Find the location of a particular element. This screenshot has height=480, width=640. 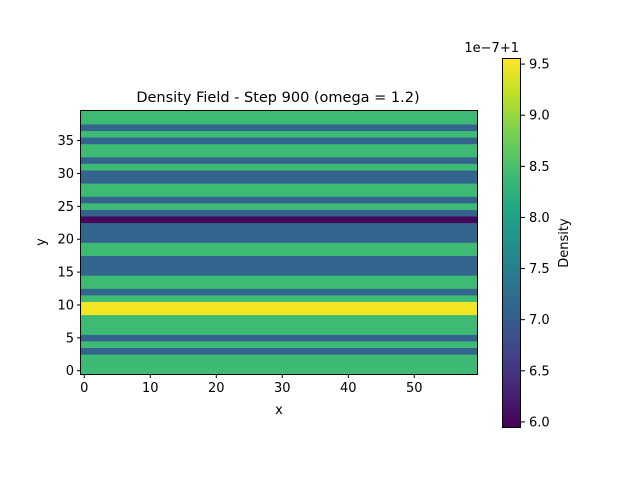

chart-title: Density Field - Step 900 (omega = 1.2) is located at coordinates (277, 98).